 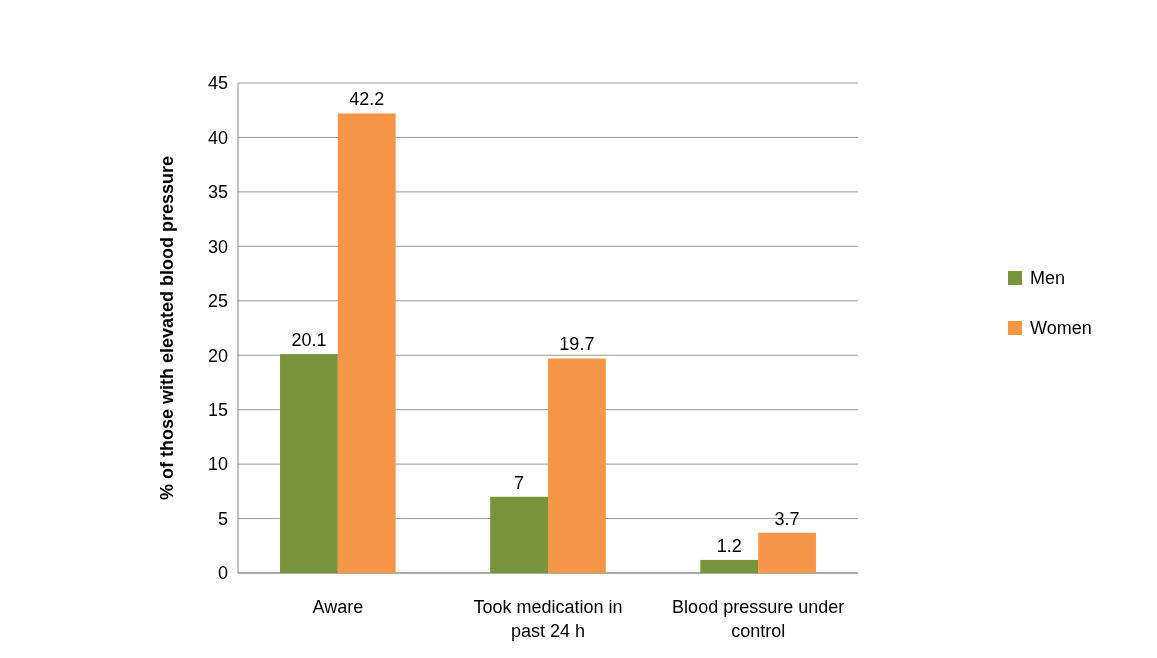 What do you see at coordinates (548, 619) in the screenshot?
I see `x-tick-label: Took medication in past 24 h` at bounding box center [548, 619].